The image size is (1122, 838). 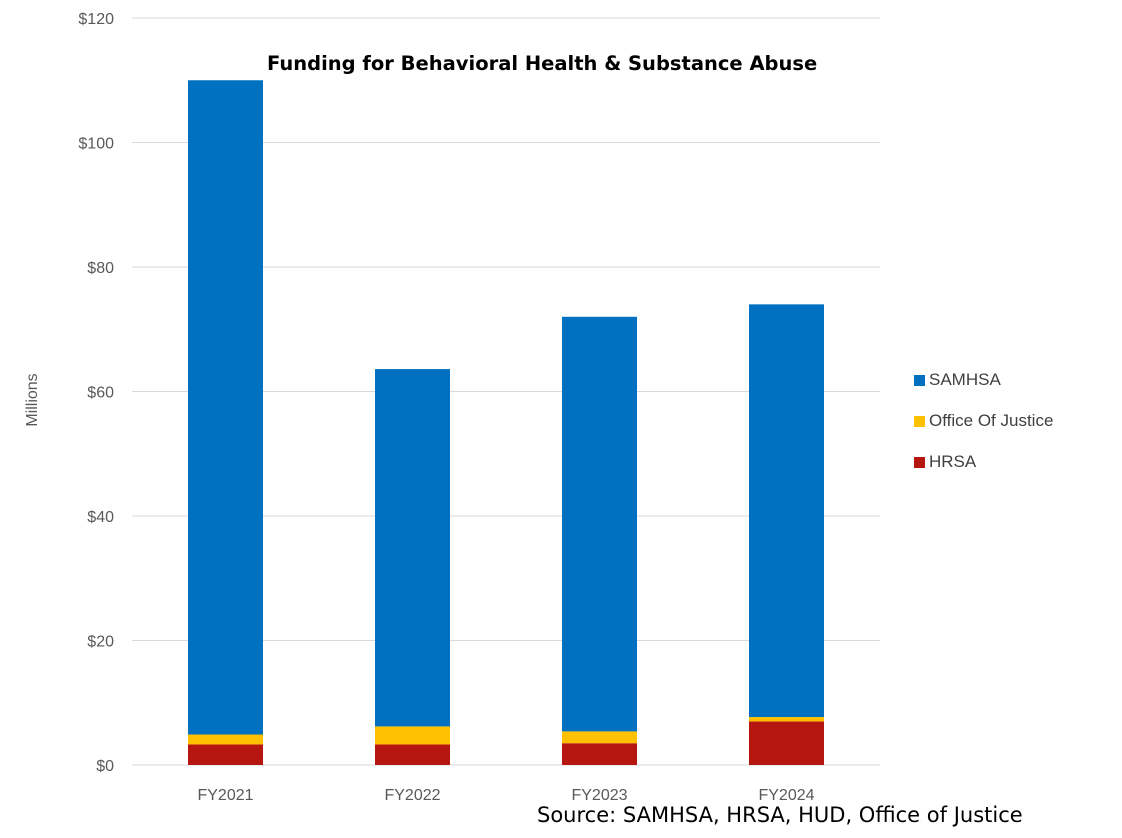 What do you see at coordinates (786, 795) in the screenshot?
I see `x-tick-label: FY2024` at bounding box center [786, 795].